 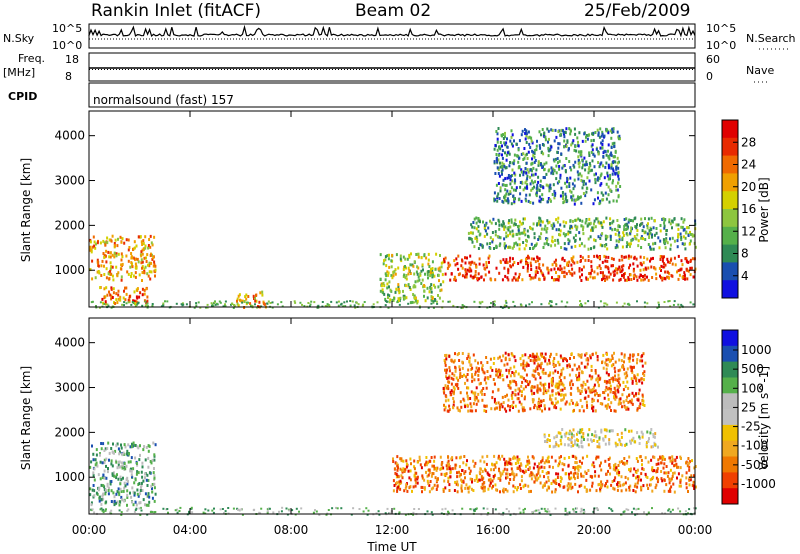 I want to click on y-tick-label: 2000, so click(x=69, y=432).